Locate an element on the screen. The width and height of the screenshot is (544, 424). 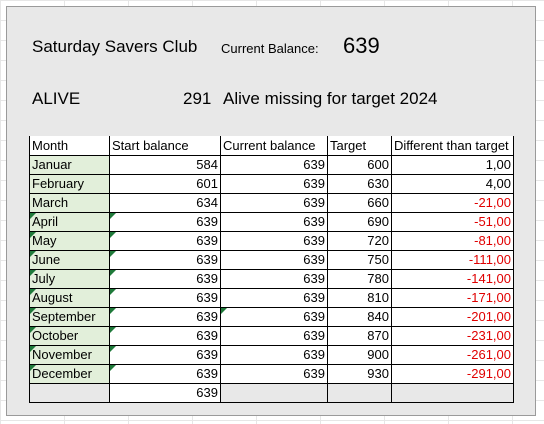
table-row: February 601 639 630 4,00 is located at coordinates (271, 183).